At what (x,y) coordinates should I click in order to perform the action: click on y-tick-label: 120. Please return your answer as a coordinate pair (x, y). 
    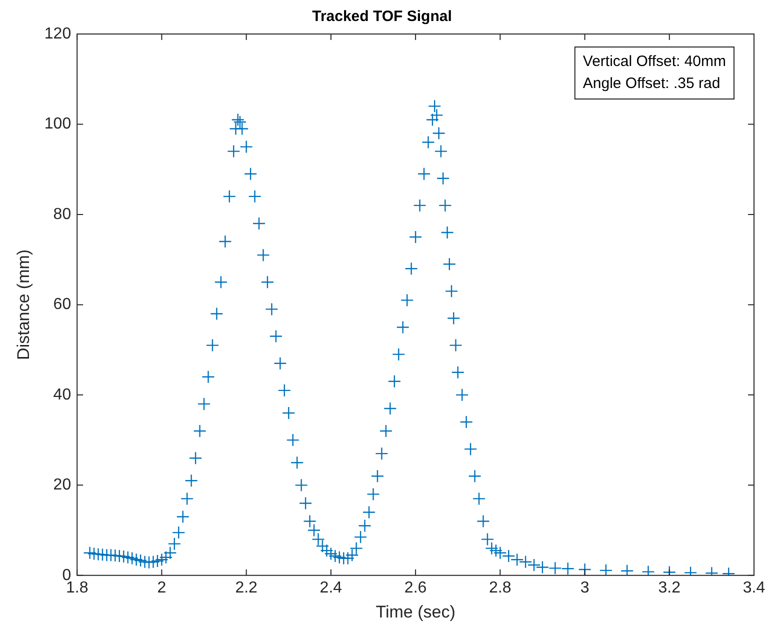
    Looking at the image, I should click on (58, 33).